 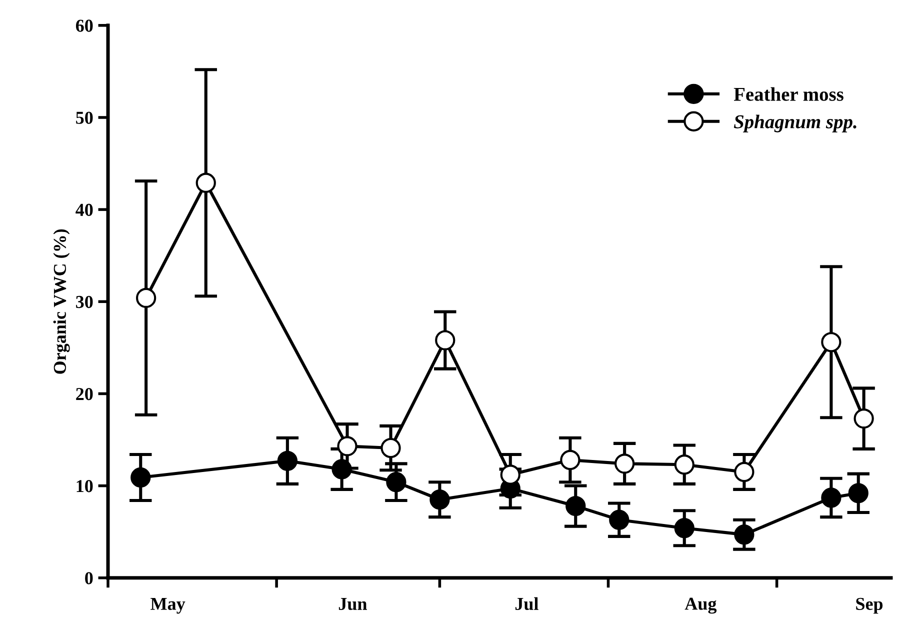 I want to click on y-tick-label: 50, so click(x=84, y=118).